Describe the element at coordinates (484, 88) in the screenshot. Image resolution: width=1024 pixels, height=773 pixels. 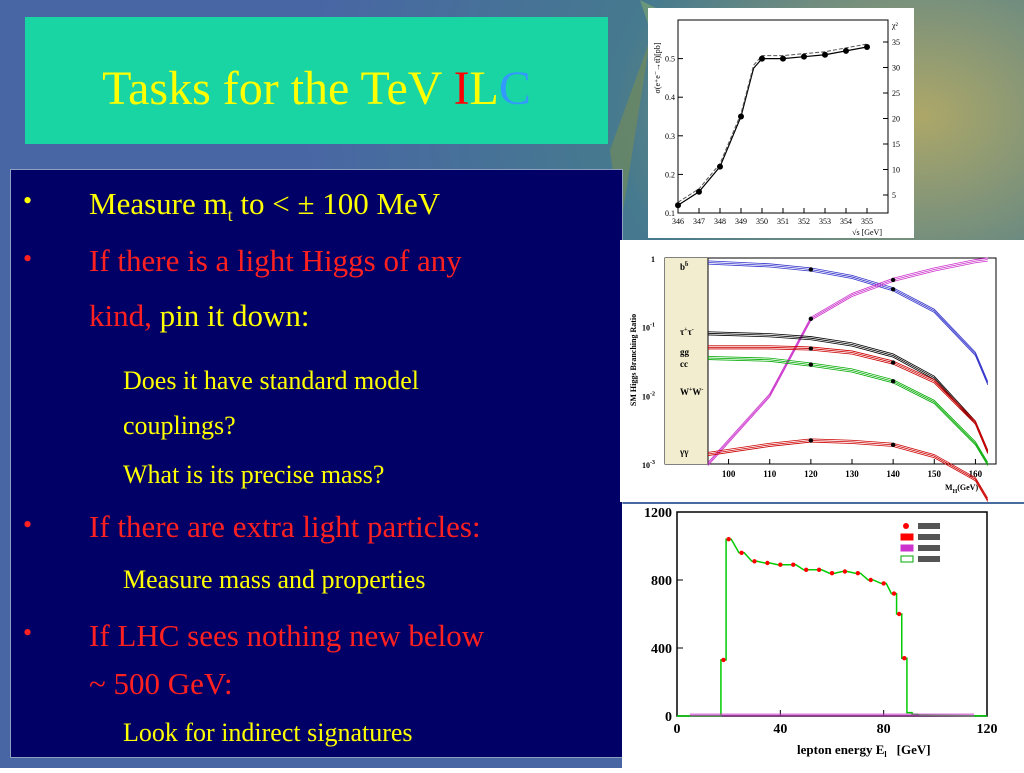
I see `title-letter-l: L` at that location.